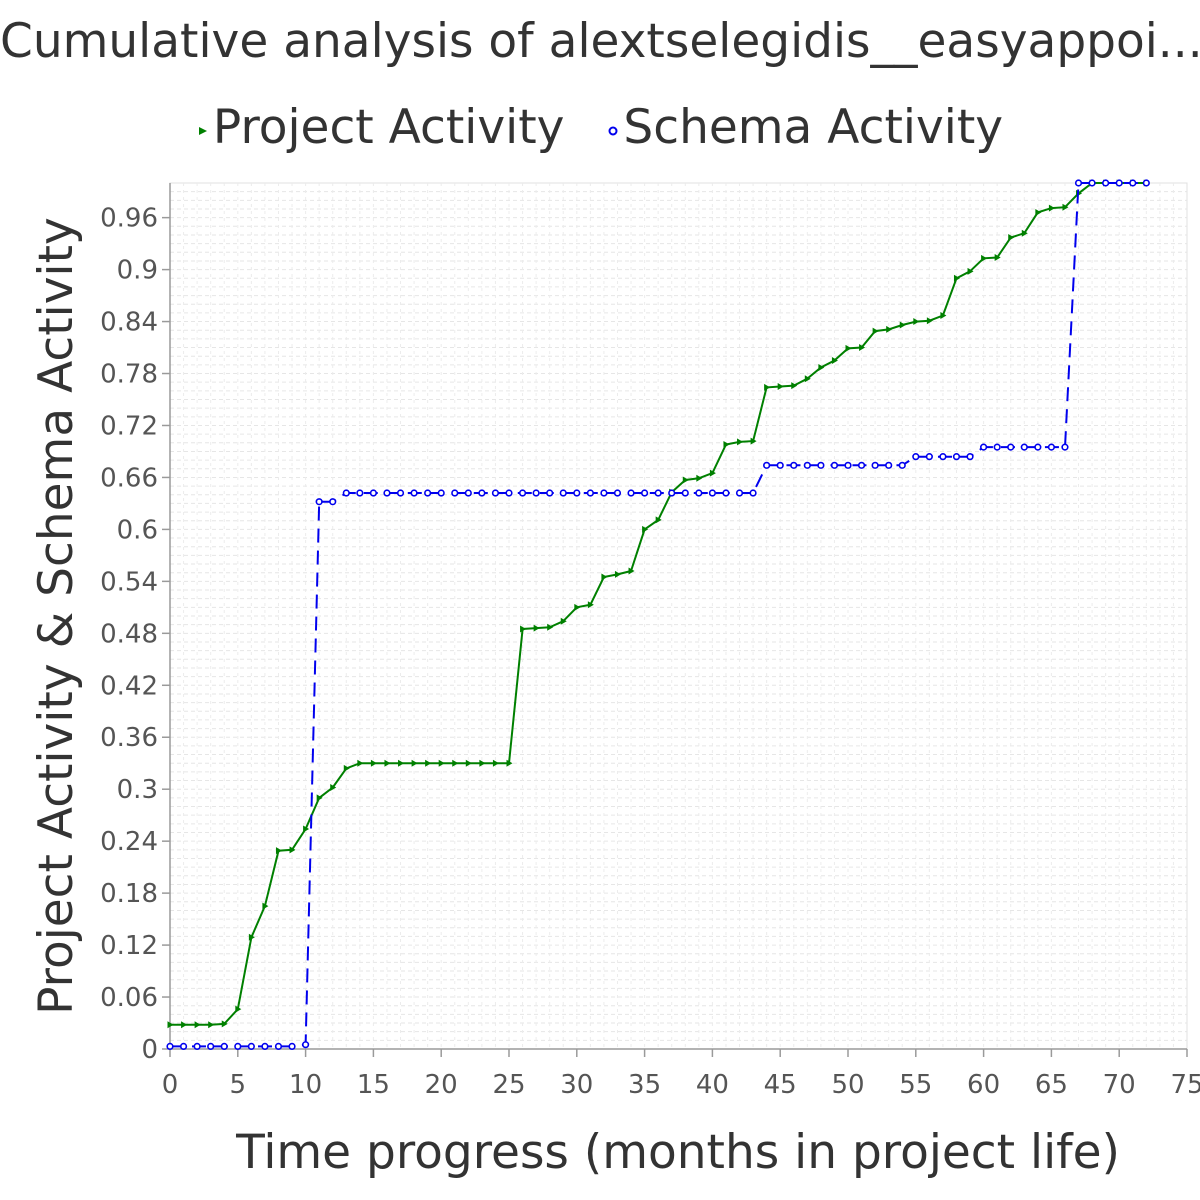 This screenshot has width=1200, height=1200. Describe the element at coordinates (129, 582) in the screenshot. I see `y-tick-label: 0.54` at that location.